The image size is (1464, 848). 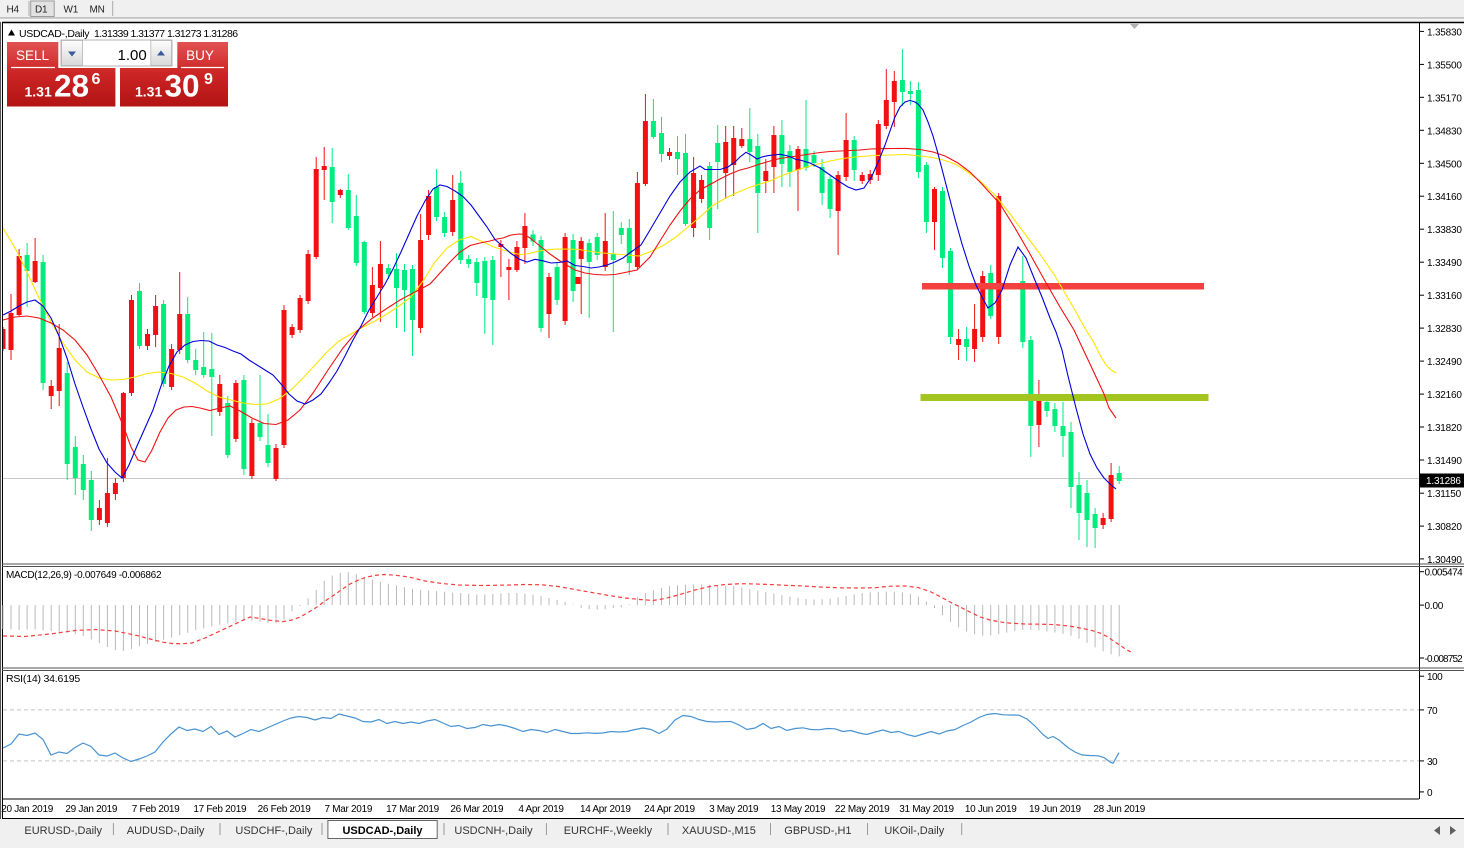 I want to click on svg-text: 1.34830, so click(x=1444, y=131).